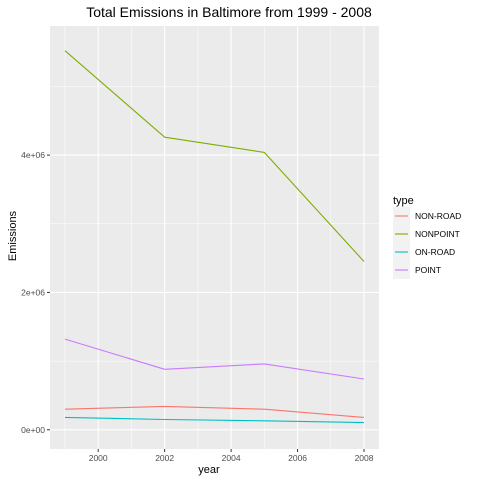 The width and height of the screenshot is (480, 480). I want to click on legend: type NON-ROAD NONPOINT ON-ROAD POINT, so click(427, 237).